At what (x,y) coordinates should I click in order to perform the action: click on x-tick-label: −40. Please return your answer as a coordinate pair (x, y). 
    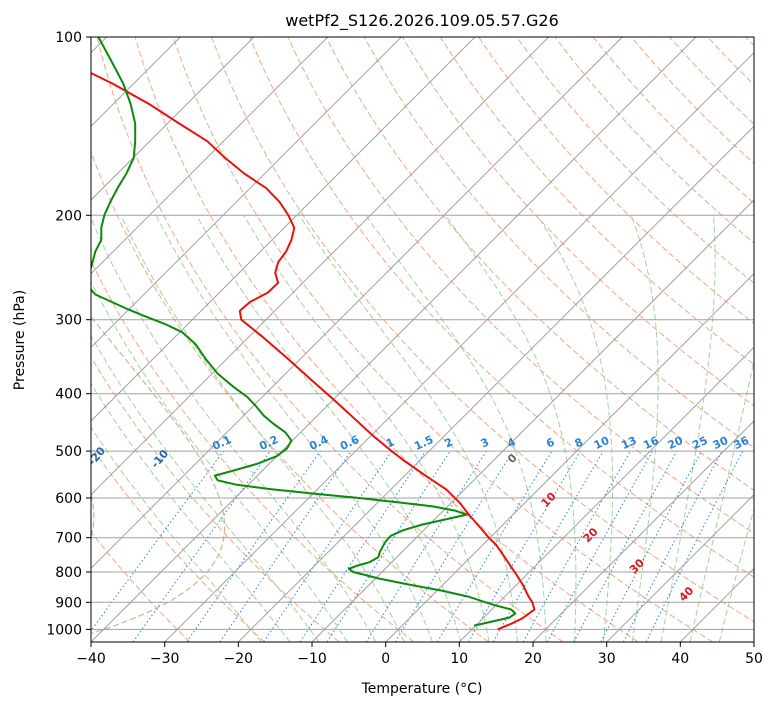
    Looking at the image, I should click on (91, 659).